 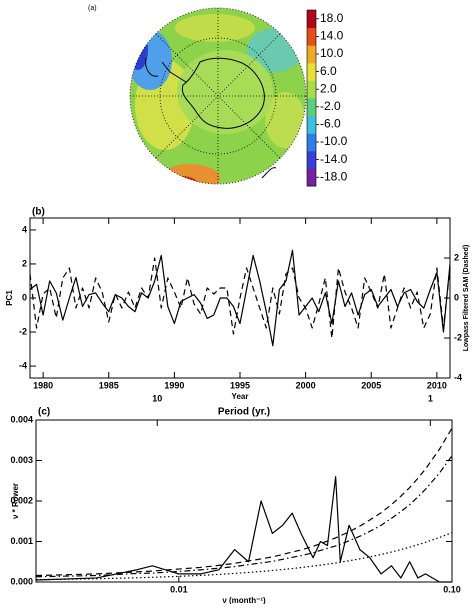 What do you see at coordinates (21, 581) in the screenshot?
I see `y-tick-label: 0.000` at bounding box center [21, 581].